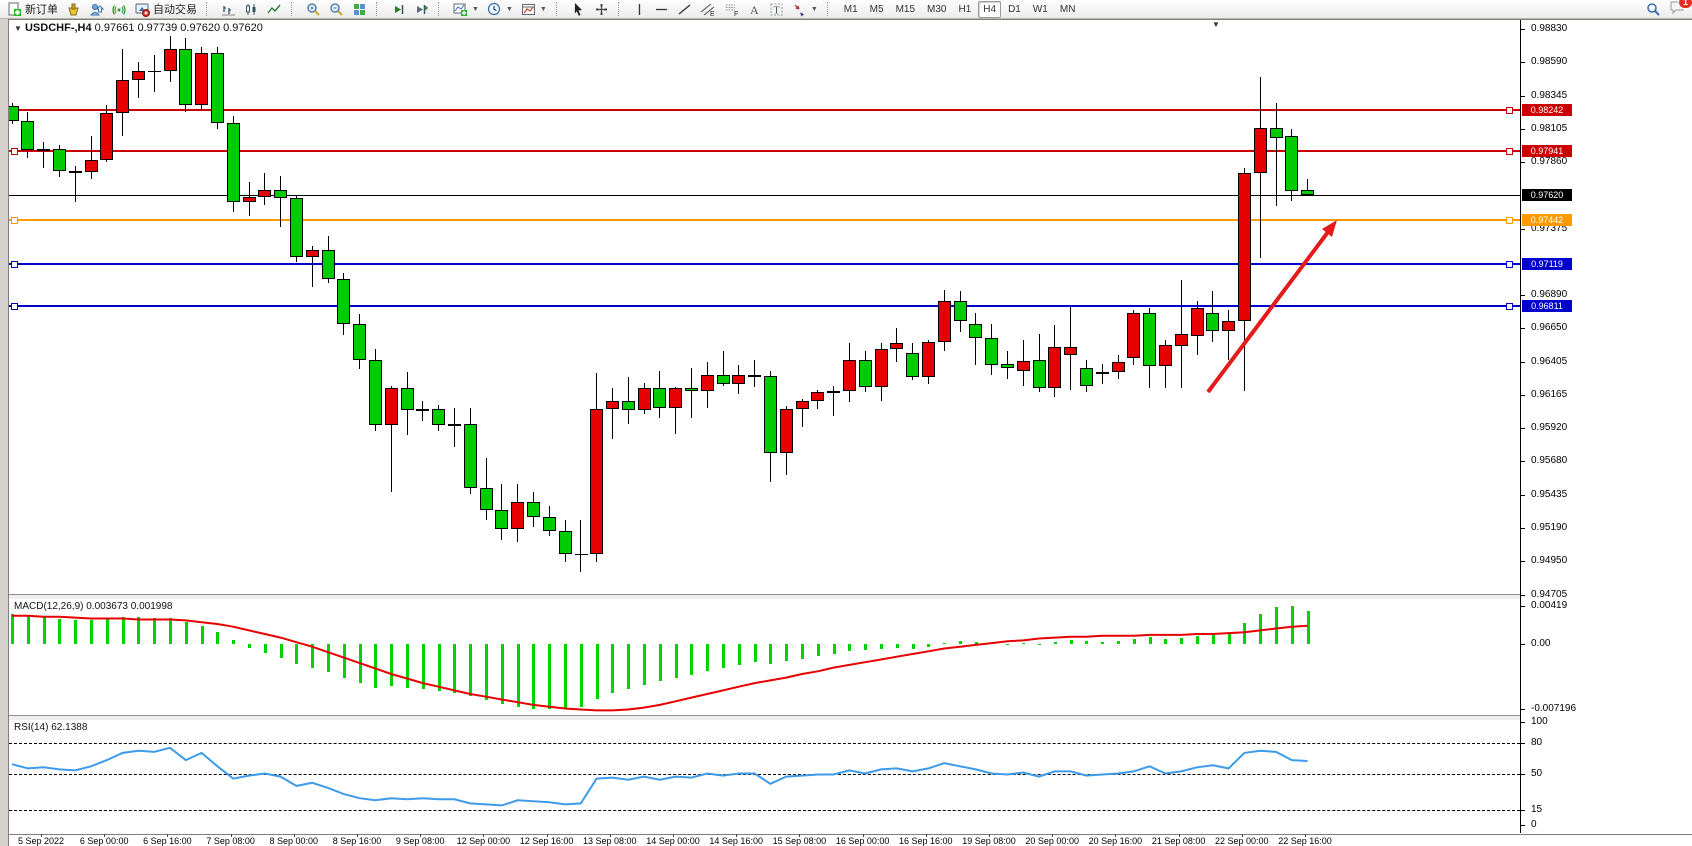 The image size is (1692, 846). Describe the element at coordinates (764, 656) in the screenshot. I see `macd-pane: MACD(12,26,9) 0.003673 0.001998` at that location.